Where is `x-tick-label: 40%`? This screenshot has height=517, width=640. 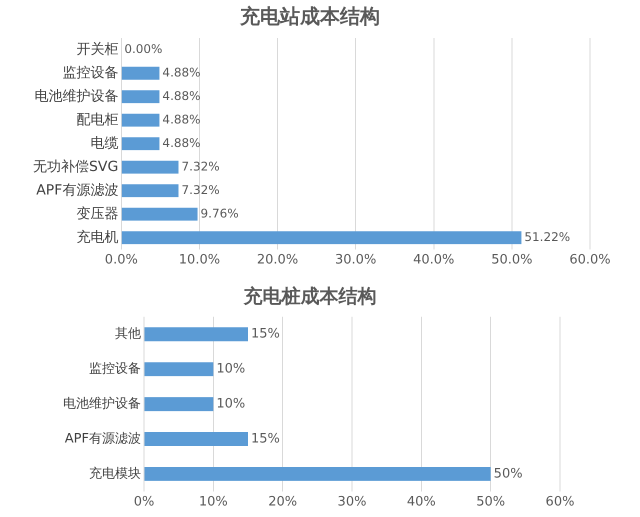 x-tick-label: 40% is located at coordinates (421, 502).